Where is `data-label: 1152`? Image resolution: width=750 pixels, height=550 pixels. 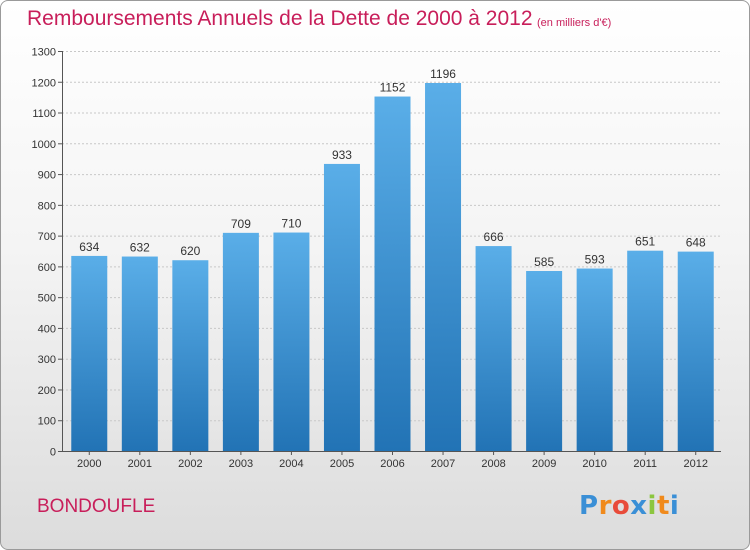 data-label: 1152 is located at coordinates (393, 88).